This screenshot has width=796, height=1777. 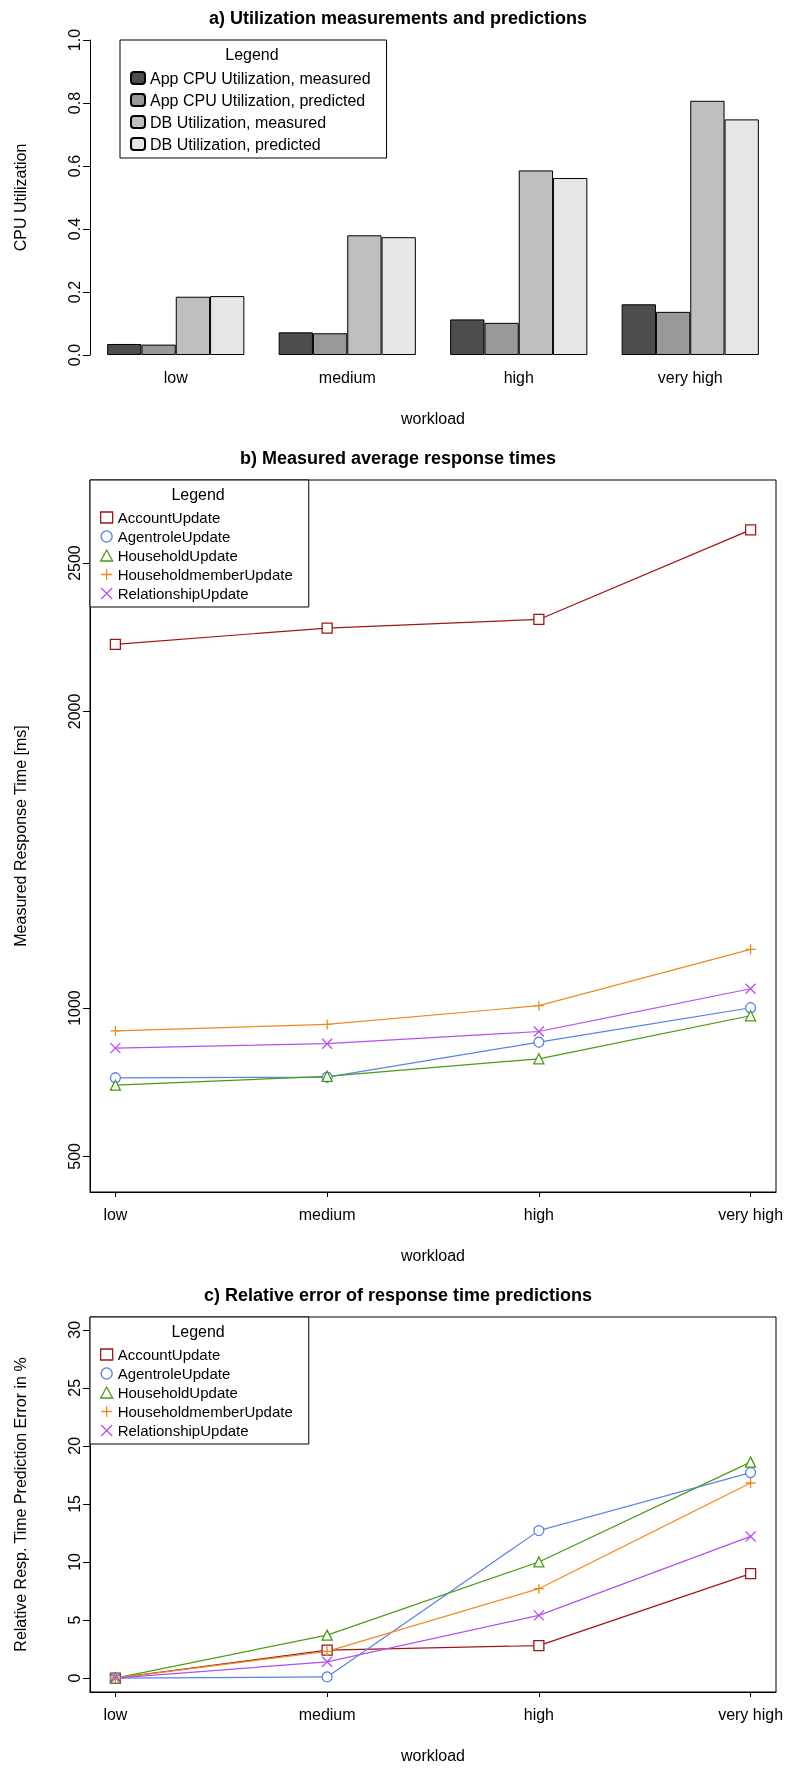 I want to click on y-axis-title: CPU Utilization, so click(x=20, y=197).